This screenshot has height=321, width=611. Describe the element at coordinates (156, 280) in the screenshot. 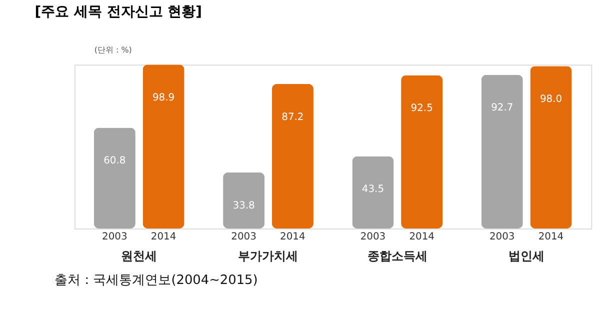

I see `source-note: 출처 : 국세통계연보(2004~2015)` at that location.